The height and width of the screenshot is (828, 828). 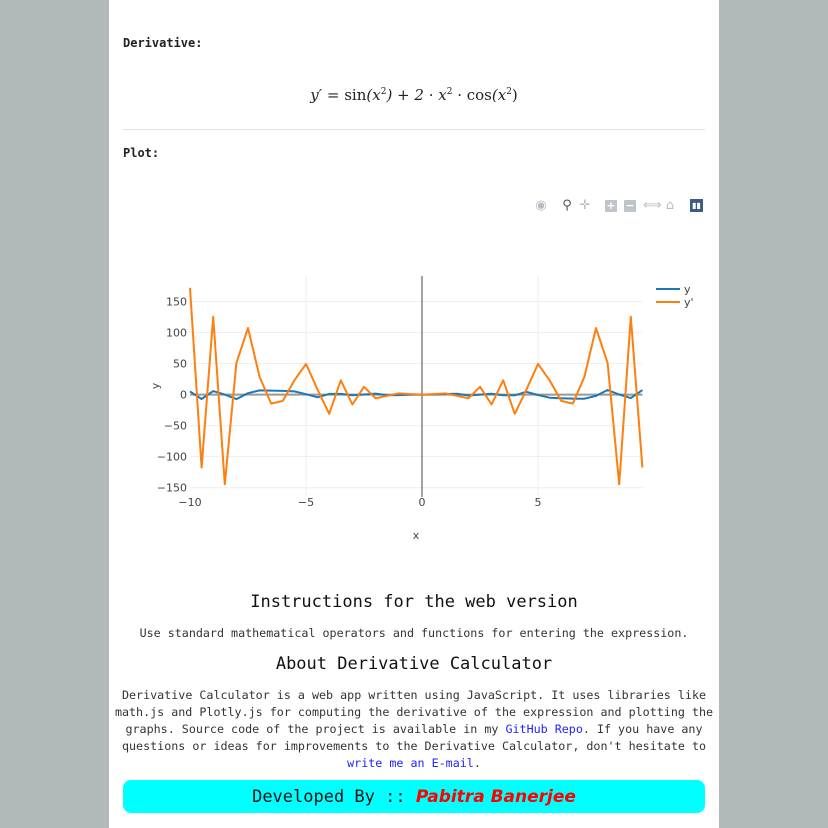 I want to click on series-line-y-prime, so click(x=416, y=386).